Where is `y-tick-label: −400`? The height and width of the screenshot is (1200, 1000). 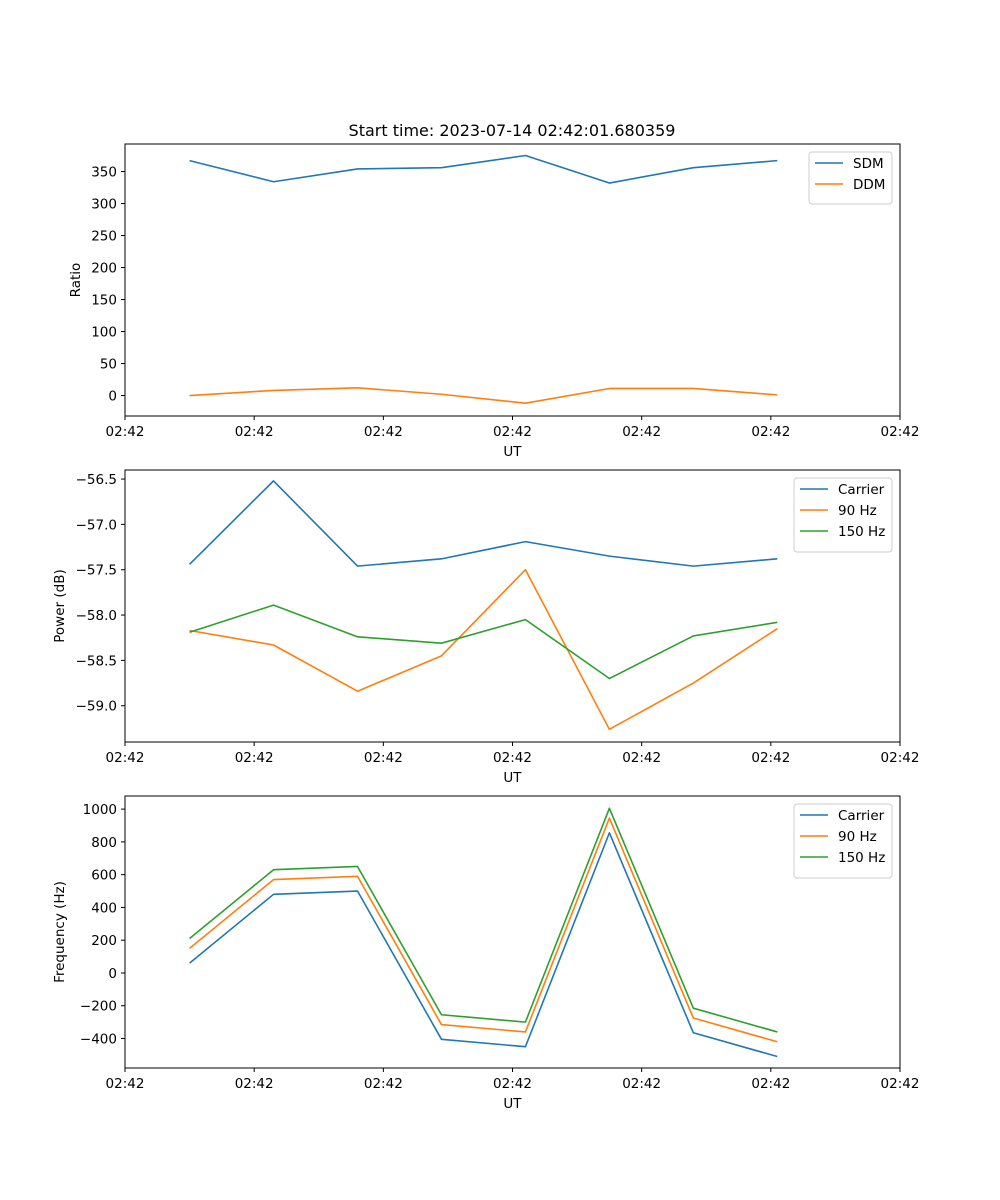 y-tick-label: −400 is located at coordinates (98, 1040).